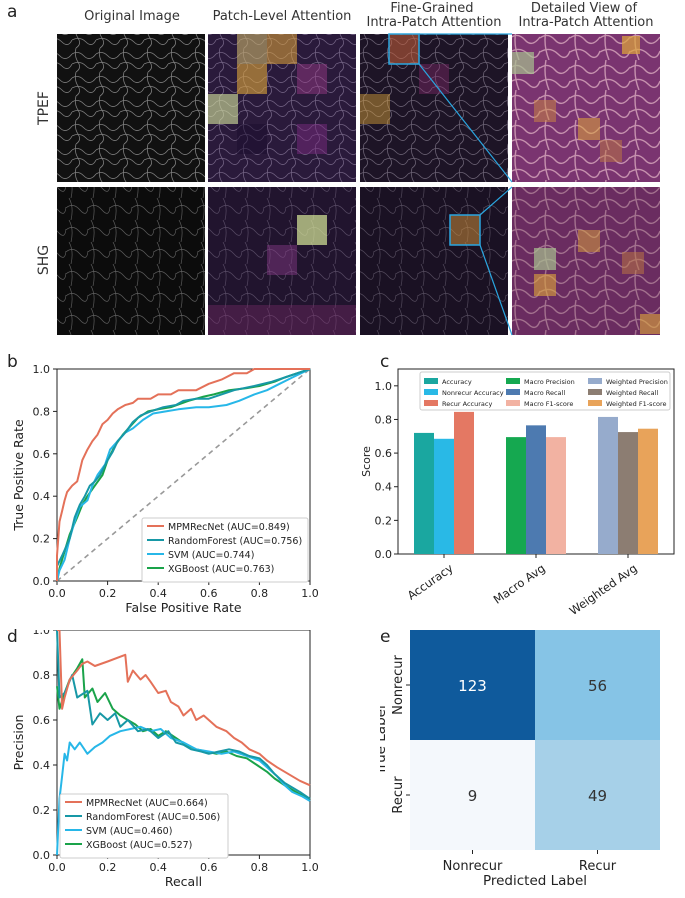 The image size is (685, 898). What do you see at coordinates (548, 404) in the screenshot?
I see `legend-entry: Macro F1-score` at bounding box center [548, 404].